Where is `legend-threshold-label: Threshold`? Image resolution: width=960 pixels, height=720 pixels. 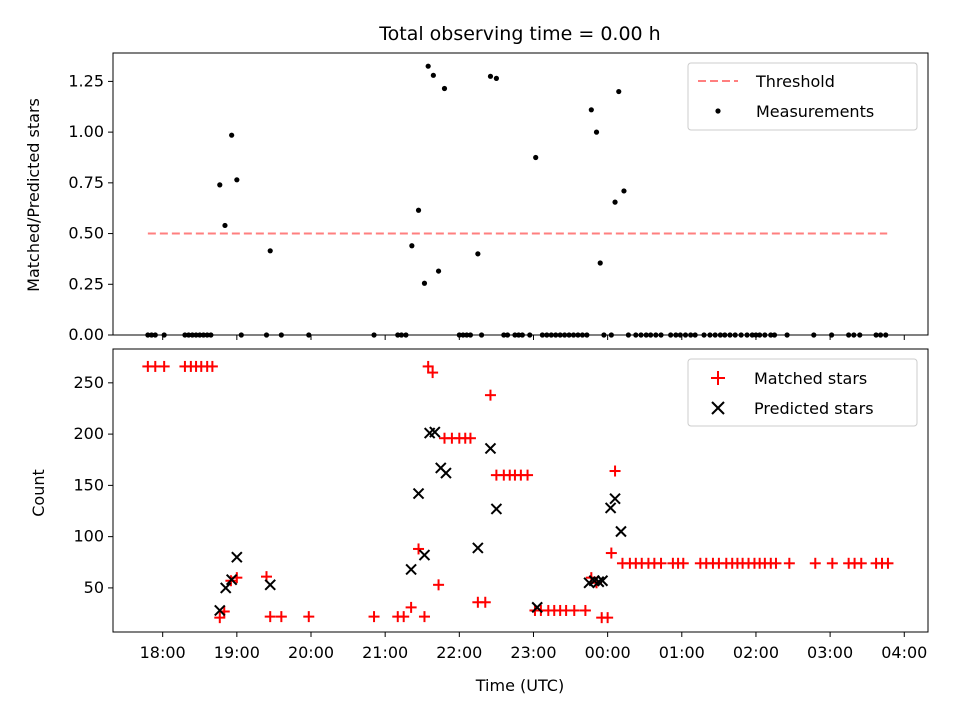 legend-threshold-label: Threshold is located at coordinates (795, 81).